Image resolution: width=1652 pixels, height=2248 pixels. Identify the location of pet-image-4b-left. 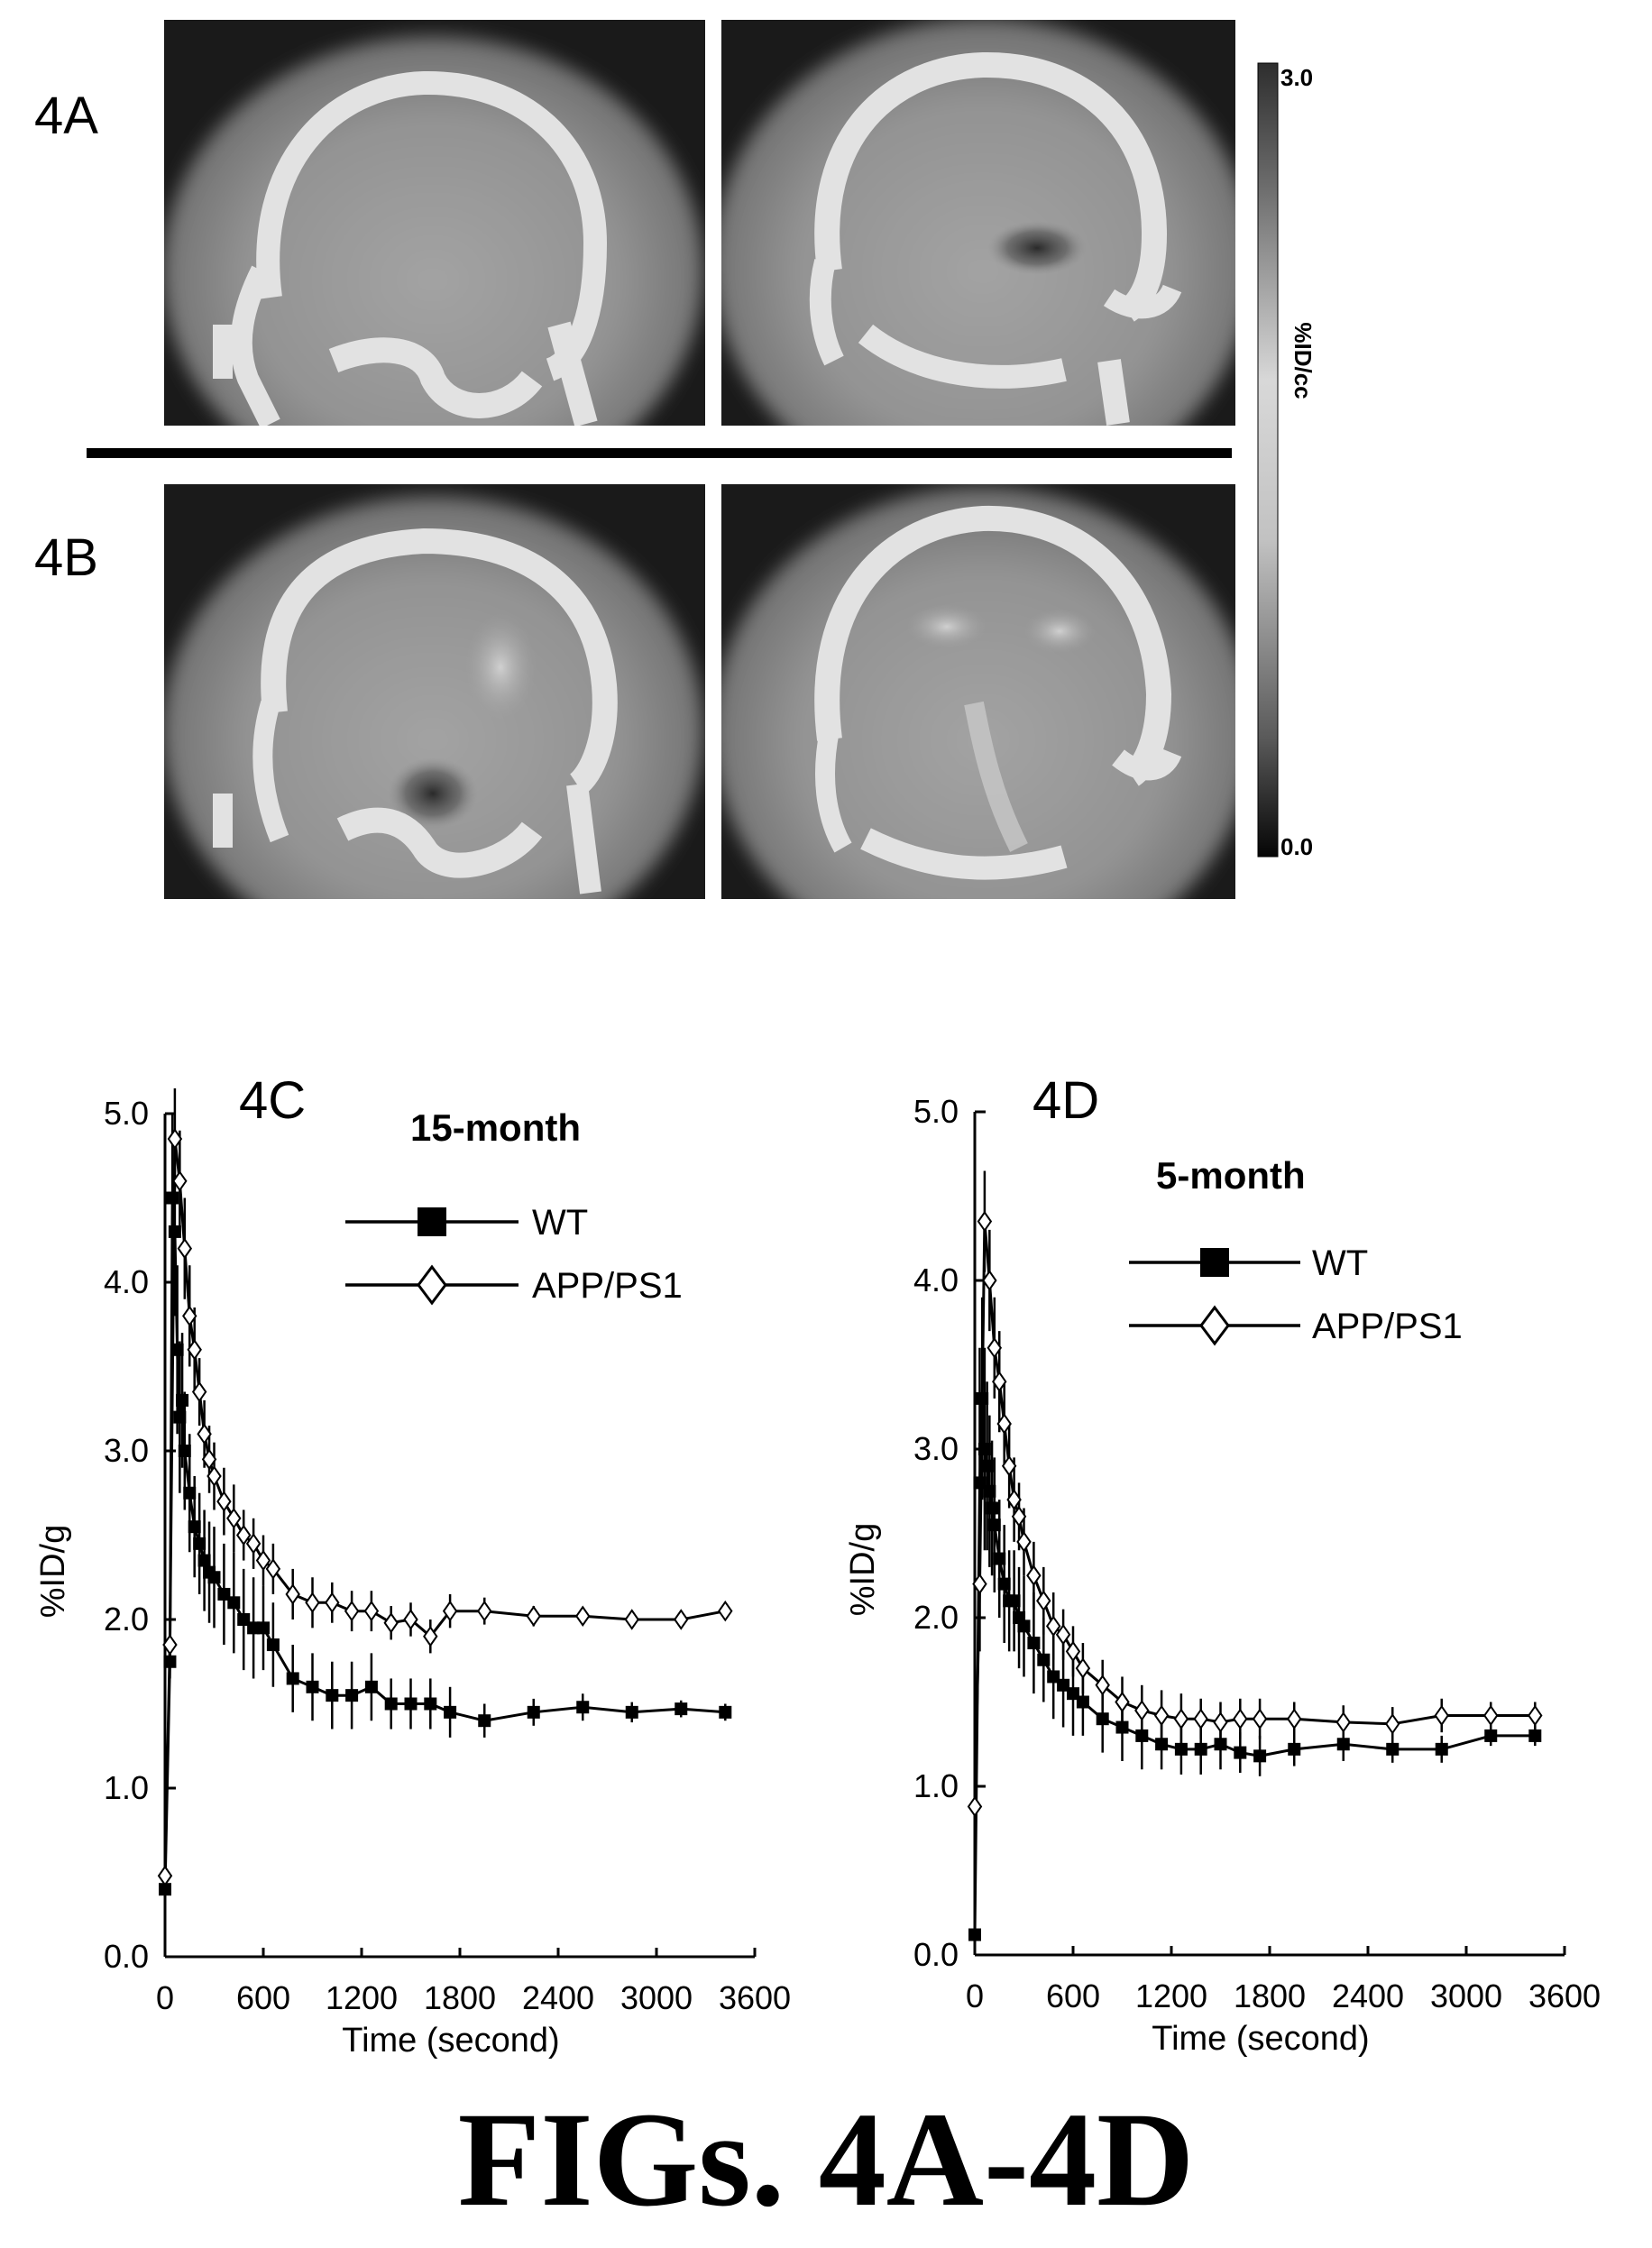
(434, 691).